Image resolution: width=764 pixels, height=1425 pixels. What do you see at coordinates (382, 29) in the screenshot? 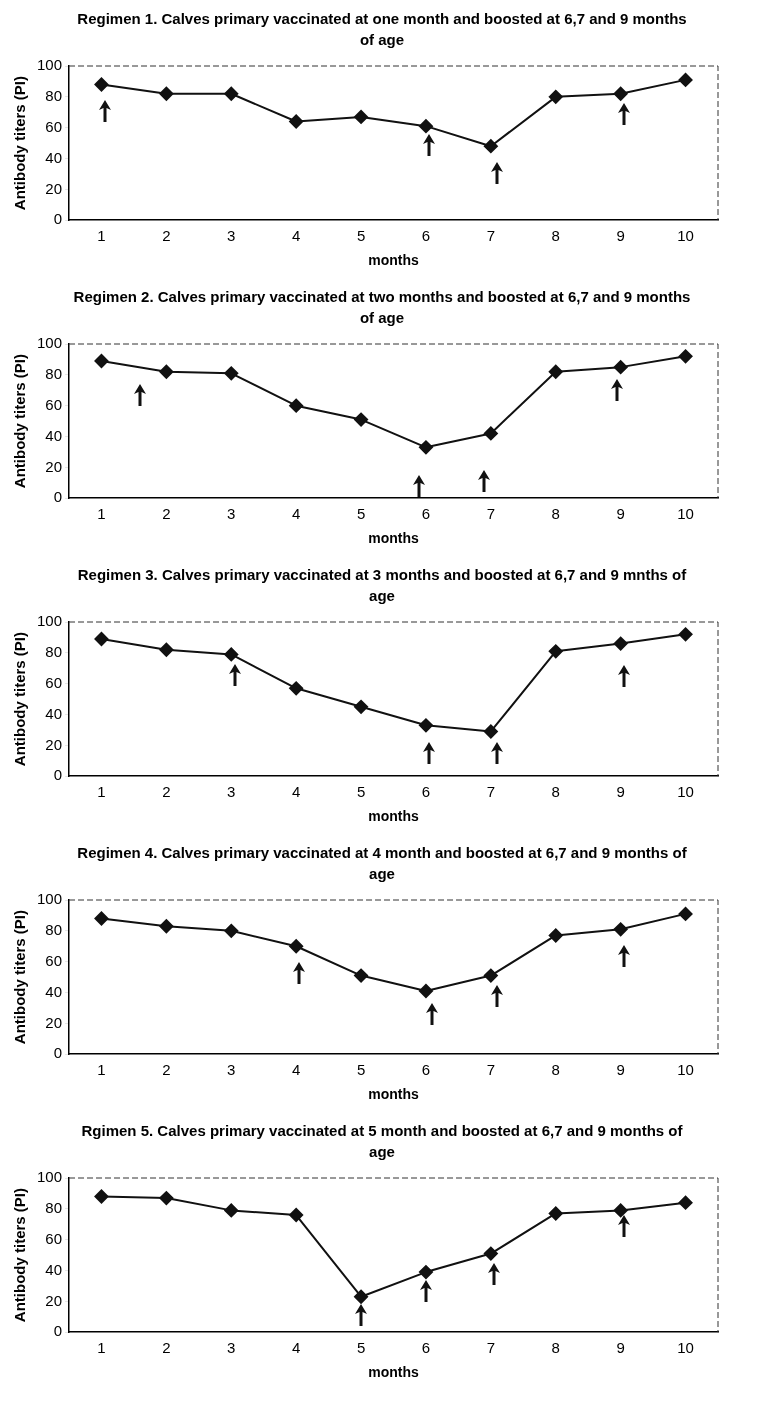
I see `chart-title: Regimen 1. Calves primary vaccinated at one month and boosted at 6,7 and 9 months of age` at bounding box center [382, 29].